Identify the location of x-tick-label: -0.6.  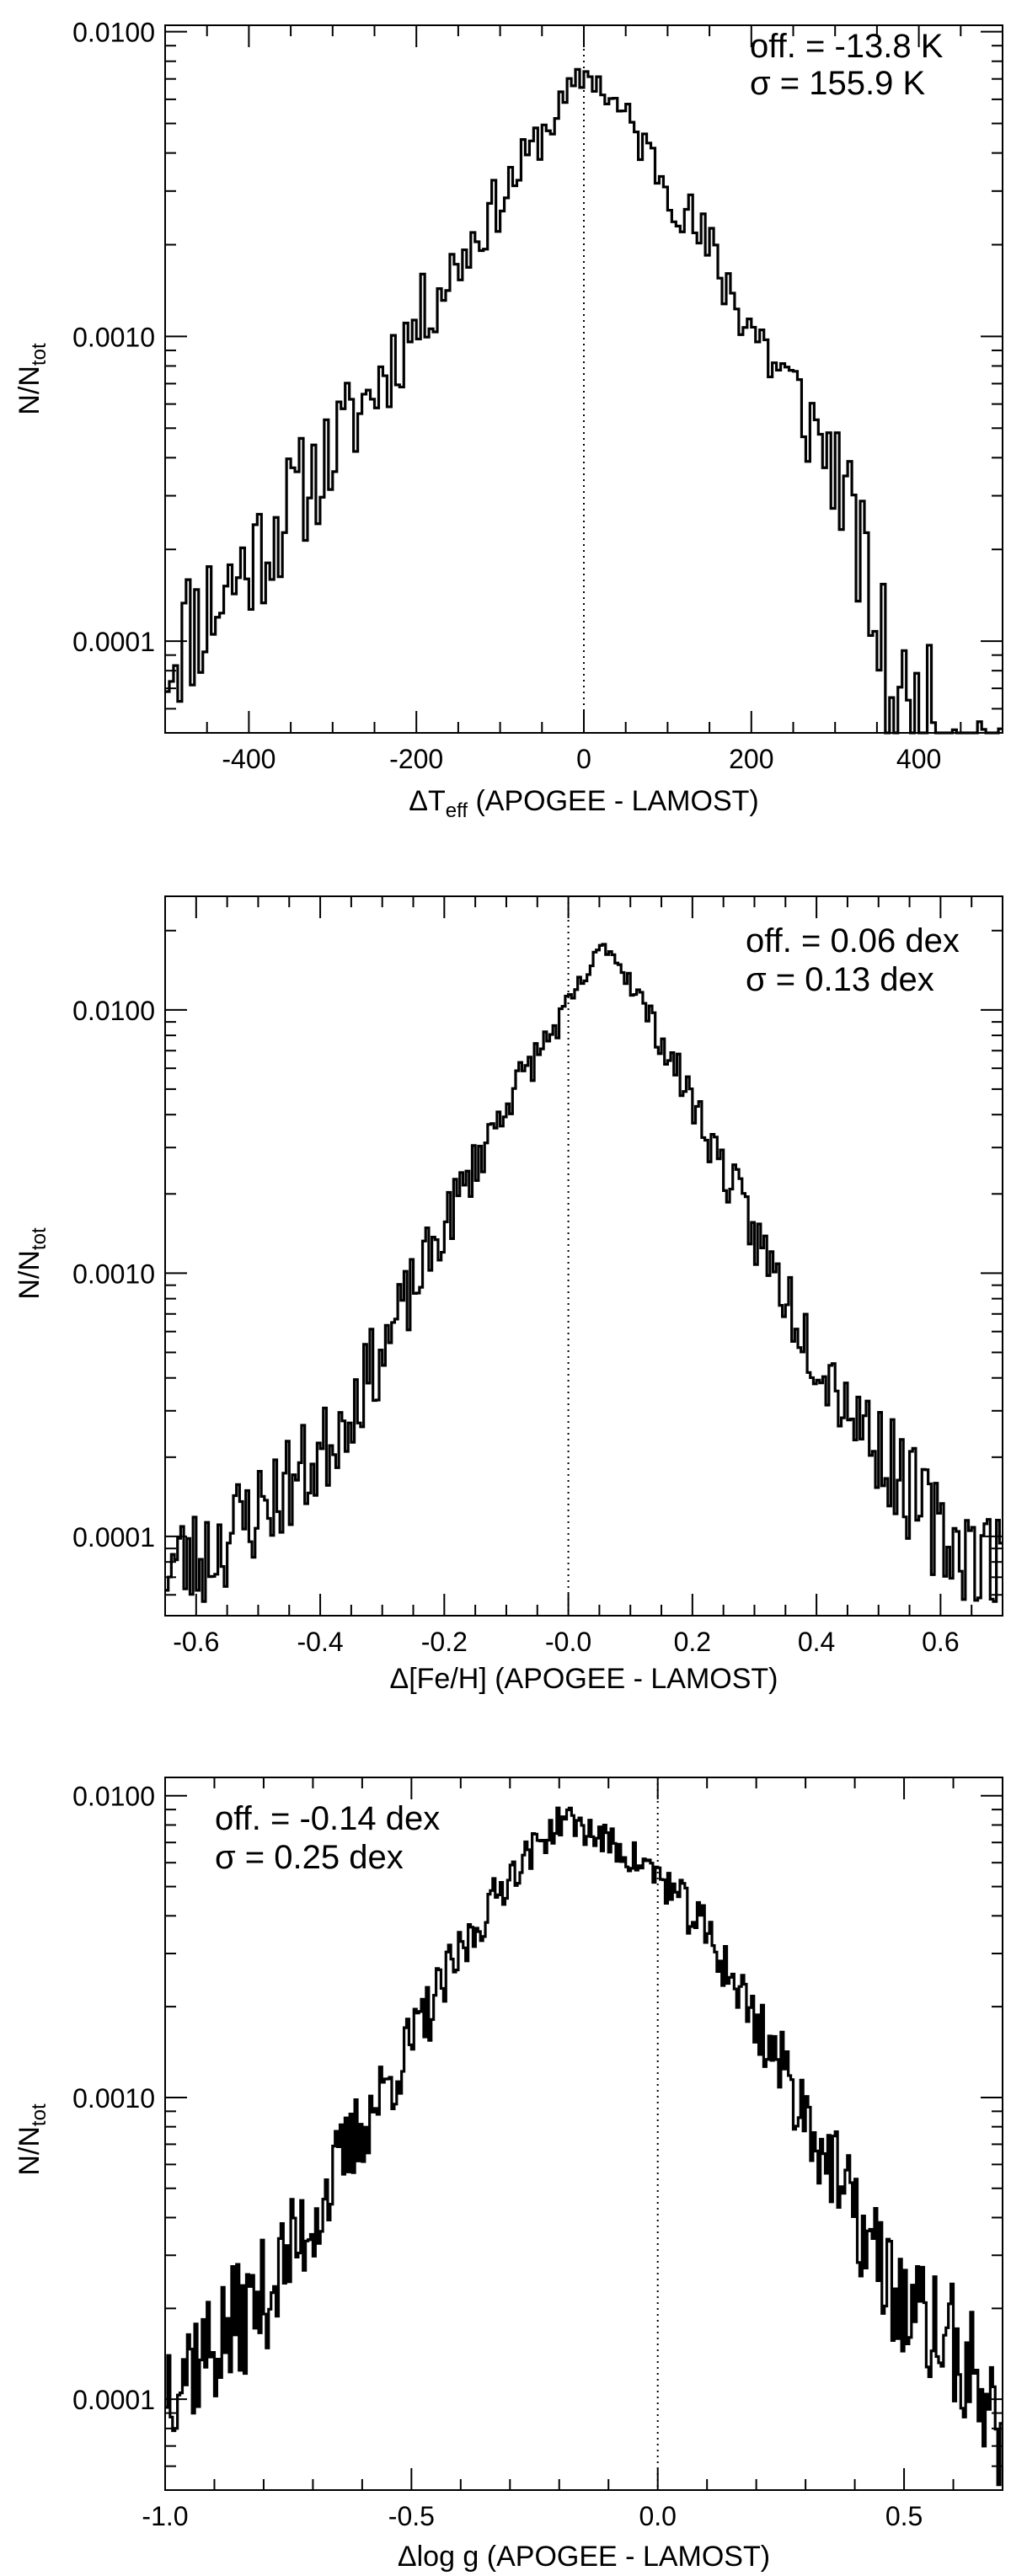
(196, 1642).